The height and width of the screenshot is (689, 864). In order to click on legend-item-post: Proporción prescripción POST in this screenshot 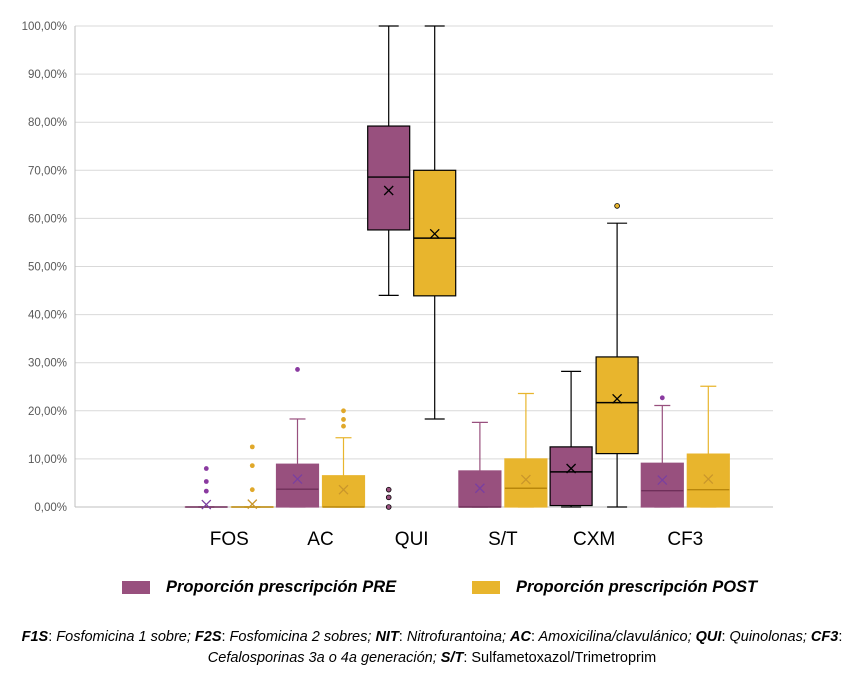, I will do `click(614, 587)`.